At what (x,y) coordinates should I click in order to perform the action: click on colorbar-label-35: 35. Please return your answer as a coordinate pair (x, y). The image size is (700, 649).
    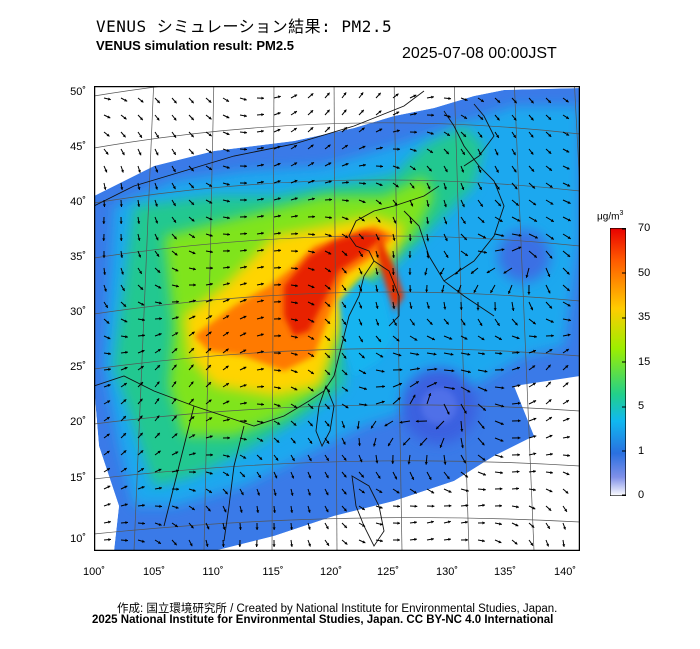
    Looking at the image, I should click on (644, 317).